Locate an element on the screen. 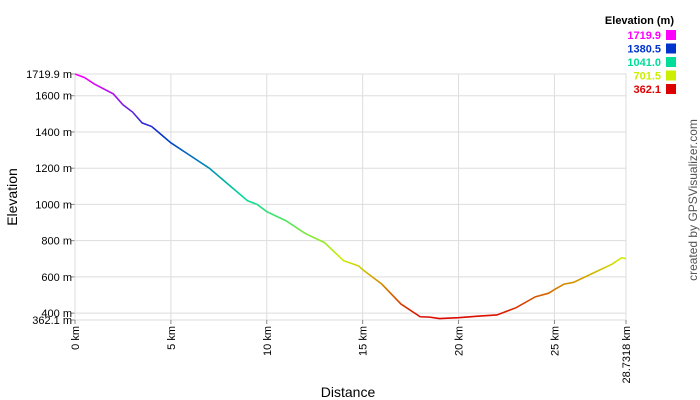  x-tick-label: 25 km is located at coordinates (555, 341).